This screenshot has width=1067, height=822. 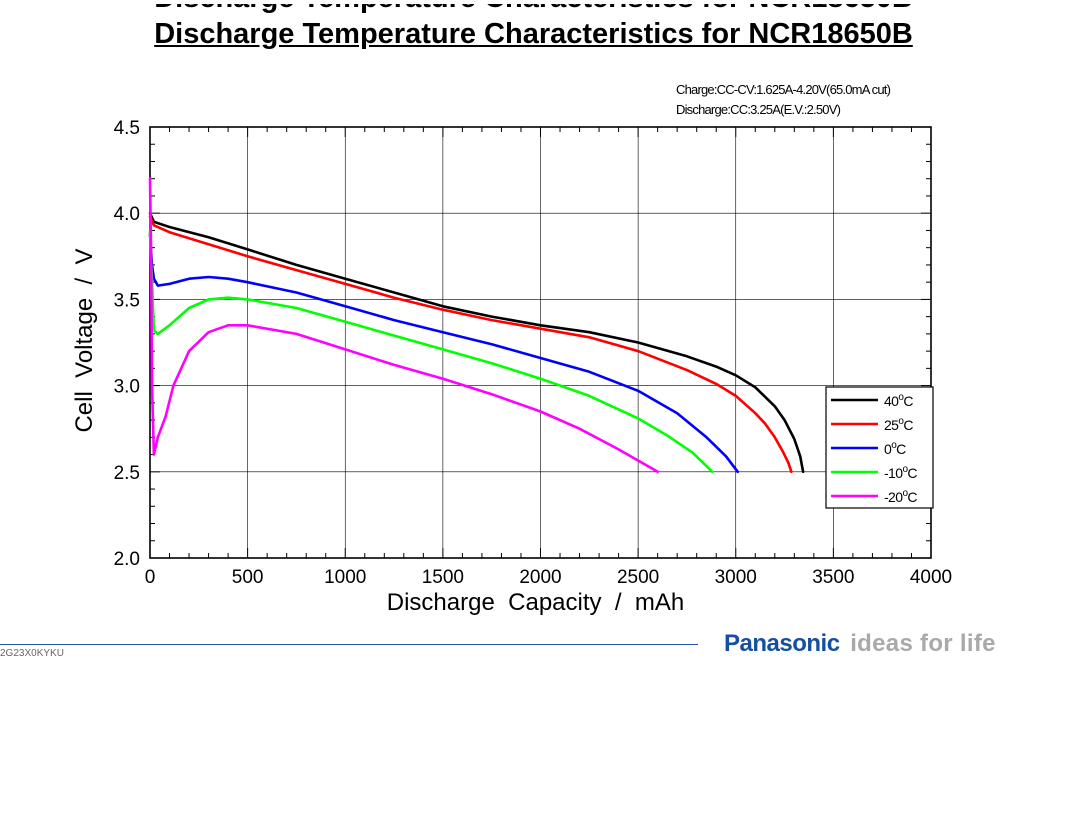 I want to click on y-tick-label: 2.0, so click(x=127, y=559).